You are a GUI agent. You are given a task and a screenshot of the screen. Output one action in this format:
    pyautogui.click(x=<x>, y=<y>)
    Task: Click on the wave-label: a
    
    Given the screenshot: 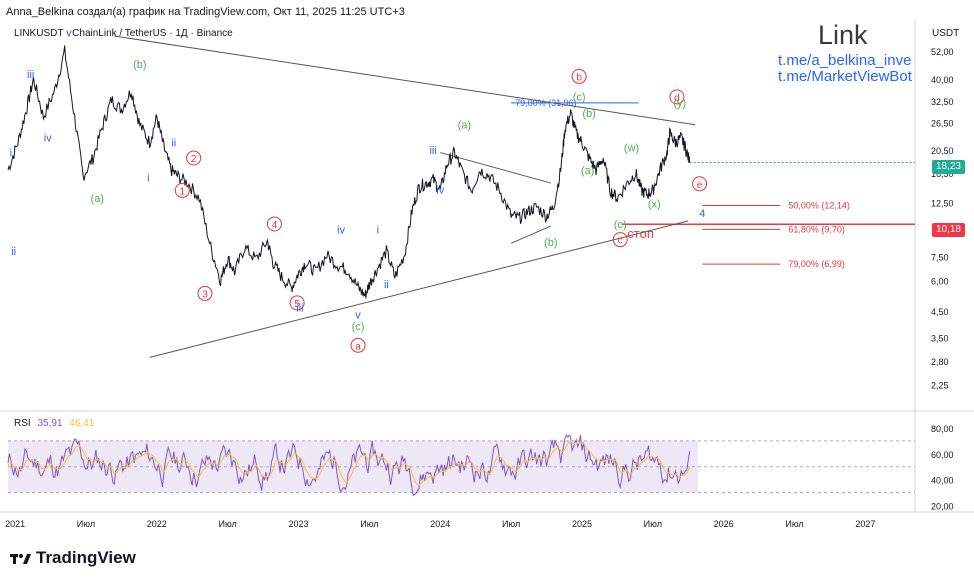 What is the action you would take?
    pyautogui.click(x=358, y=346)
    